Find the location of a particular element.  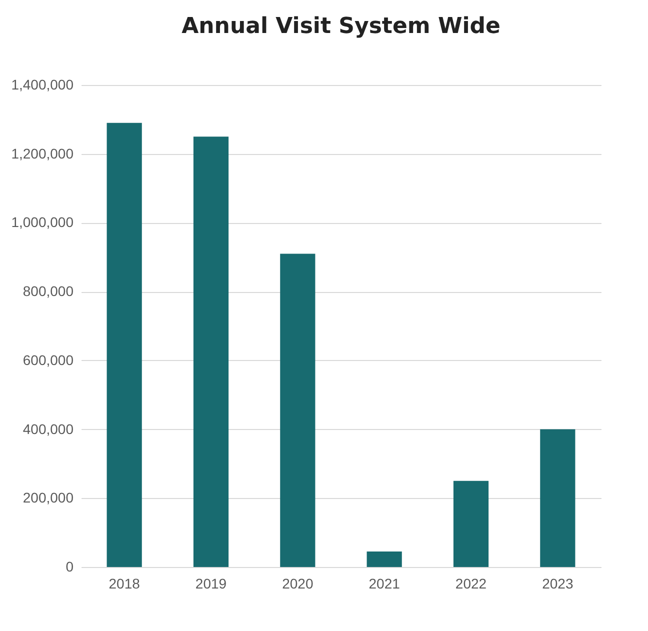

x-tick-label: 2018 is located at coordinates (124, 584).